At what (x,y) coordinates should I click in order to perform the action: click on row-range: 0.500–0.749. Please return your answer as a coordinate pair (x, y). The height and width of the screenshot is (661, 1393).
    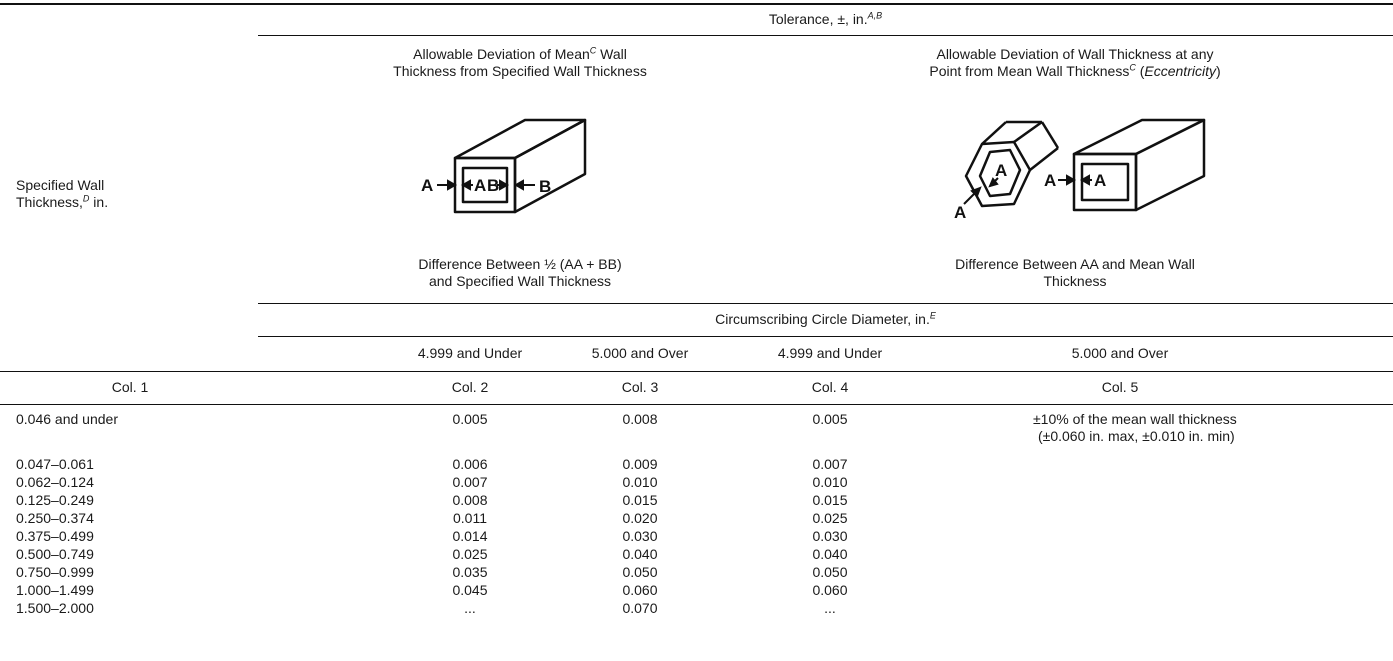
    Looking at the image, I should click on (55, 554).